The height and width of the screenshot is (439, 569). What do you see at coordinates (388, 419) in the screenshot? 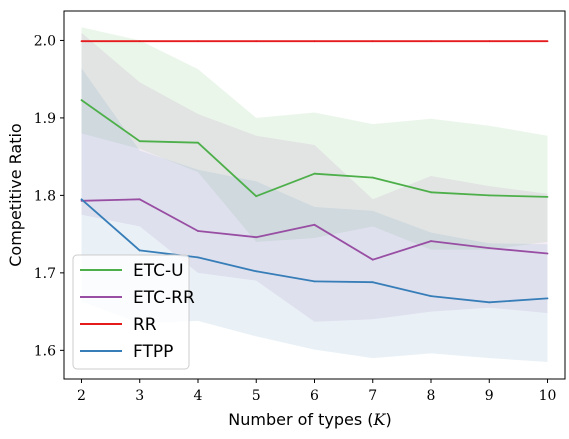
I see `x-axis-title-close: )` at bounding box center [388, 419].